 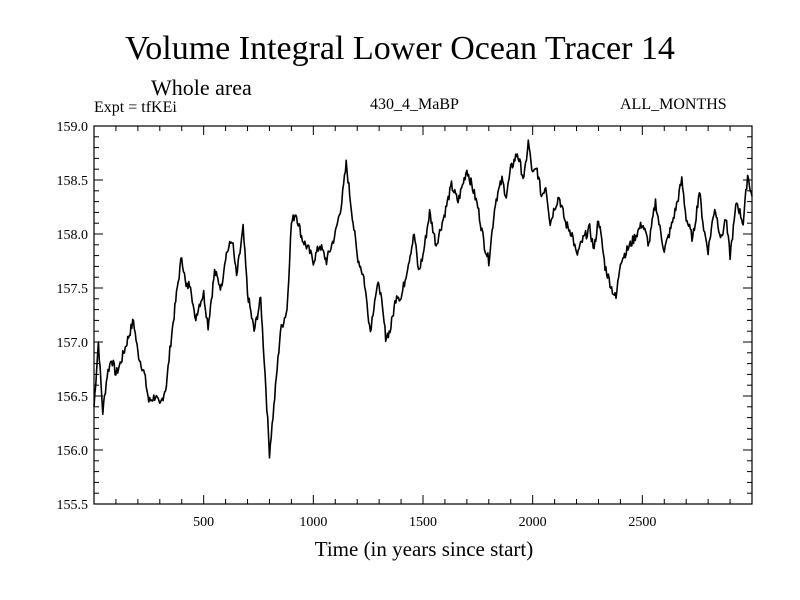 I want to click on chart-title: Volume Integral Lower Ocean Tracer 14, so click(x=400, y=48).